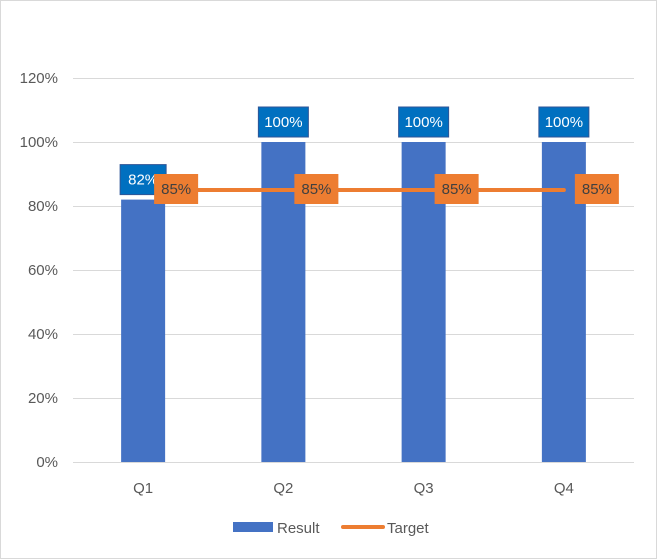  What do you see at coordinates (39, 78) in the screenshot?
I see `y-tick-label: 120%` at bounding box center [39, 78].